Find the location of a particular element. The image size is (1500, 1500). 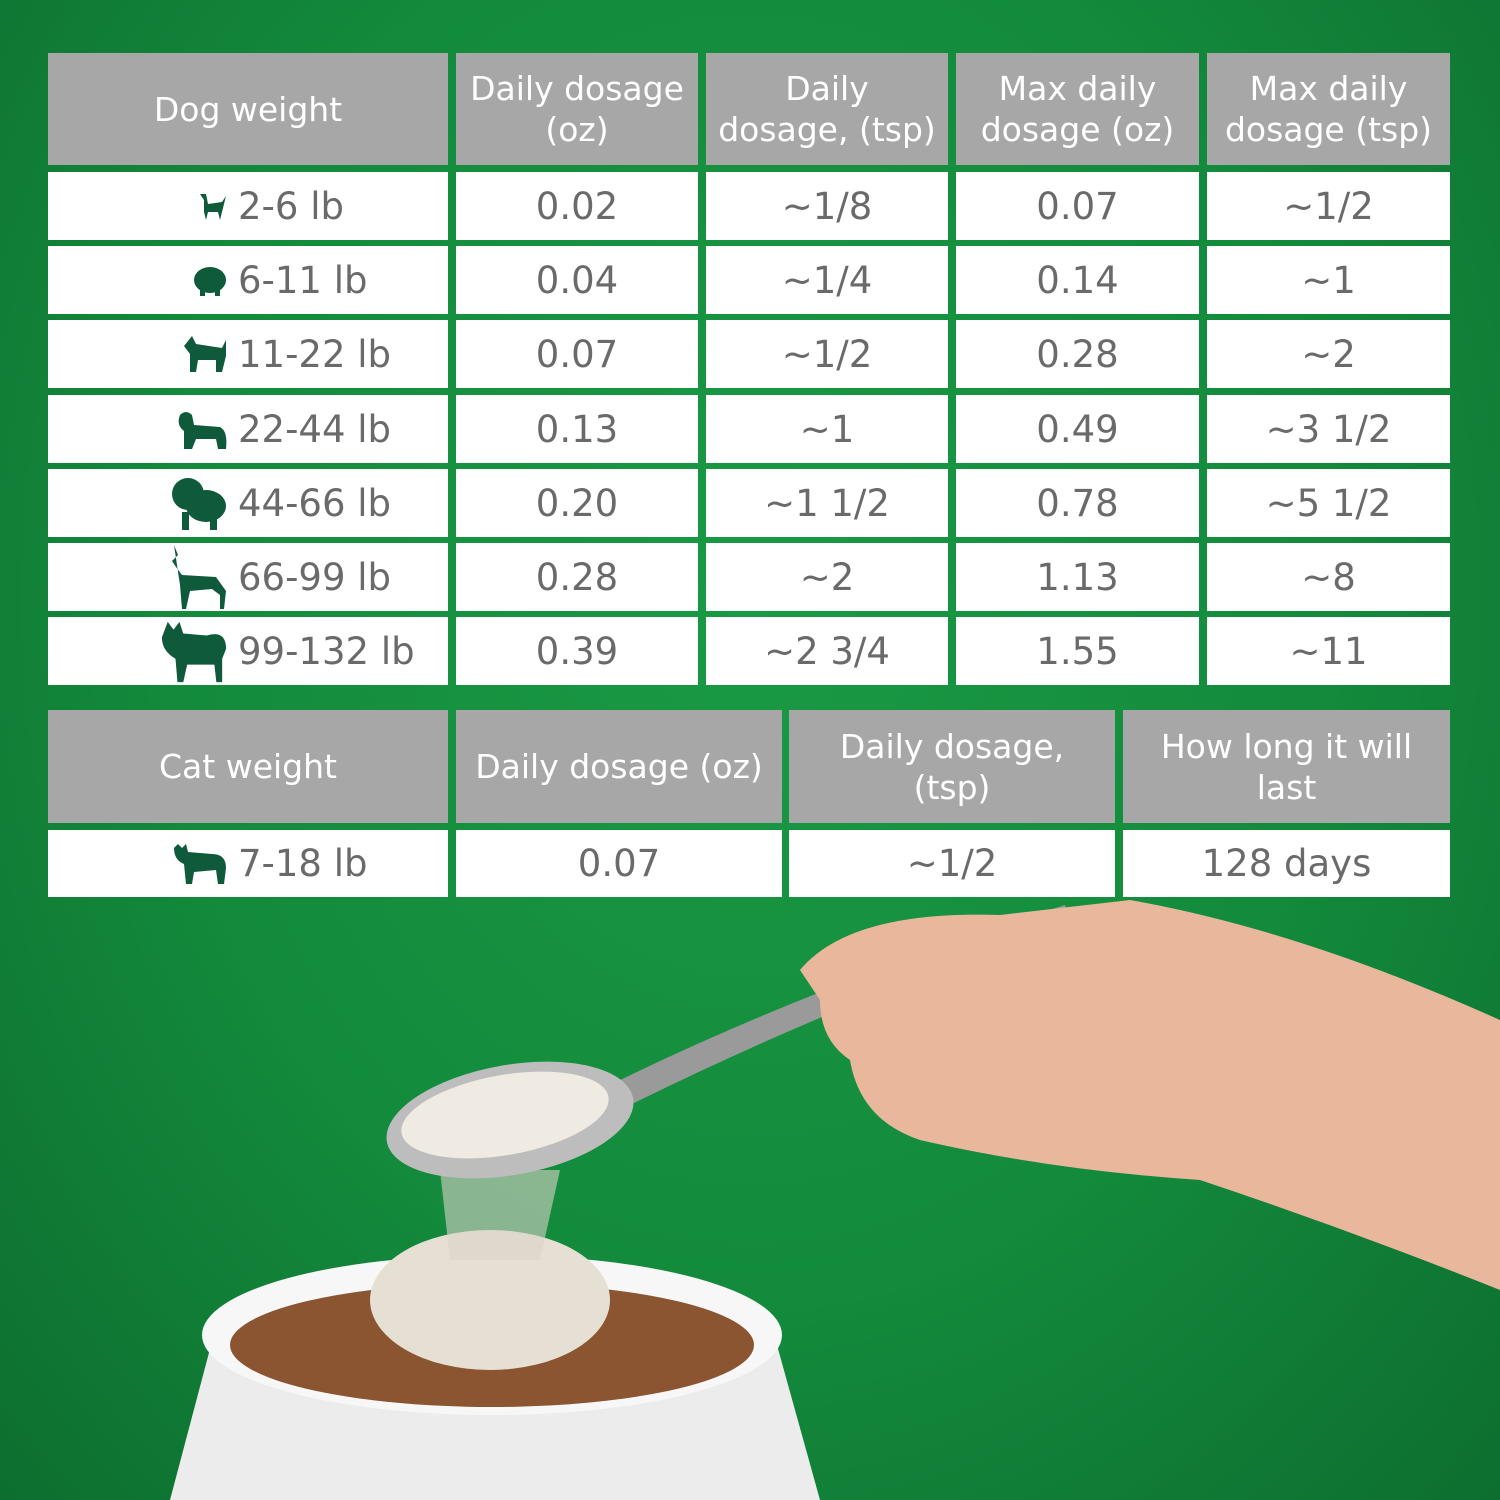

dog-header-3: Max daily dosage (oz) is located at coordinates (1077, 109).